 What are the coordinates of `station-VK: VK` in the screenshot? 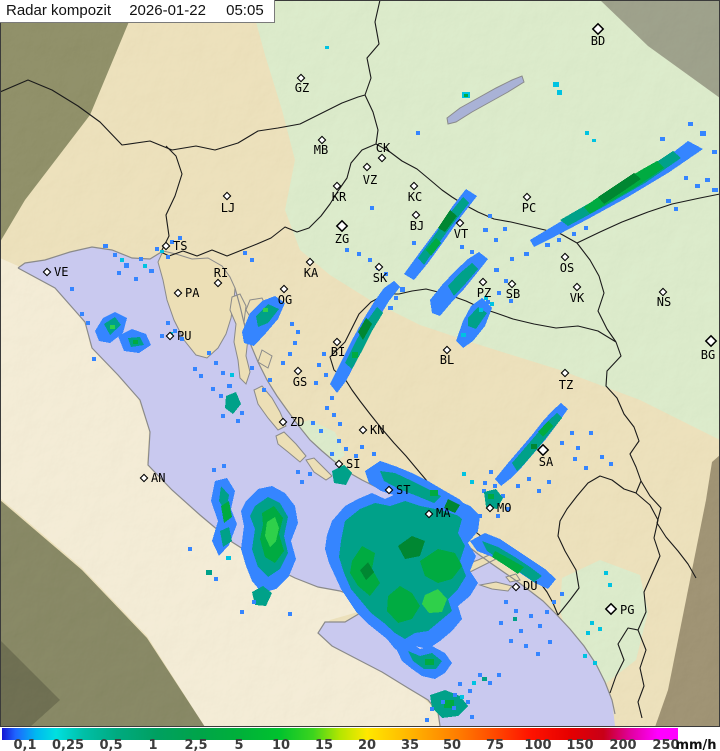 It's located at (577, 293).